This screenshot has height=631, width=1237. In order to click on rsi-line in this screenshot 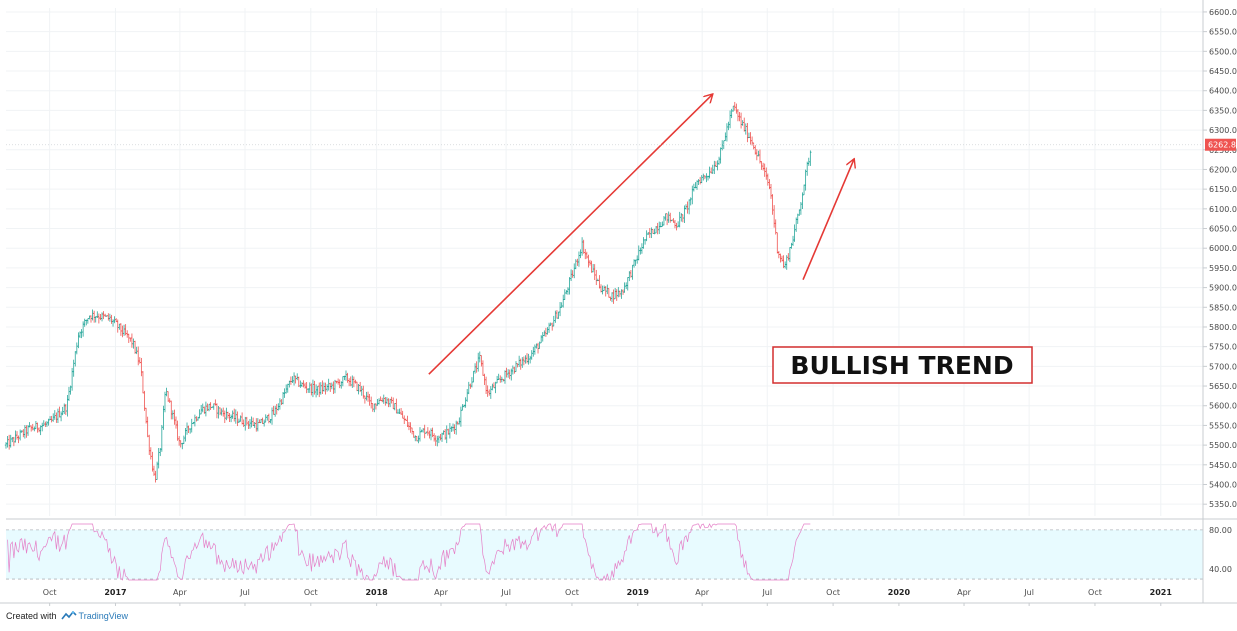, I will do `click(409, 552)`.